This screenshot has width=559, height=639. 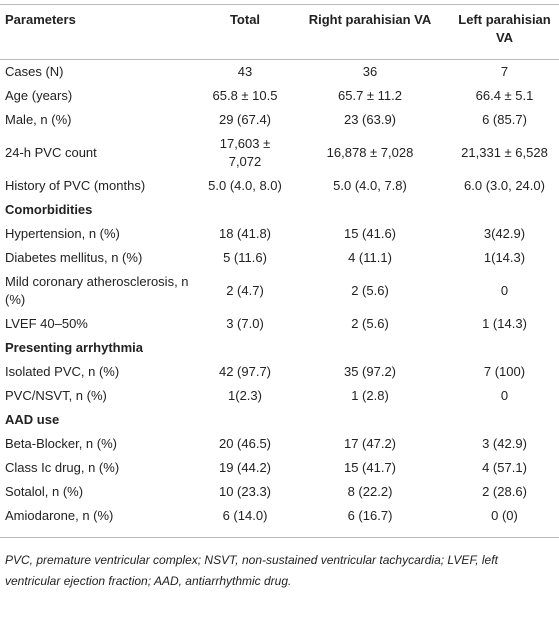 I want to click on cell: 35 (97.2), so click(x=370, y=371).